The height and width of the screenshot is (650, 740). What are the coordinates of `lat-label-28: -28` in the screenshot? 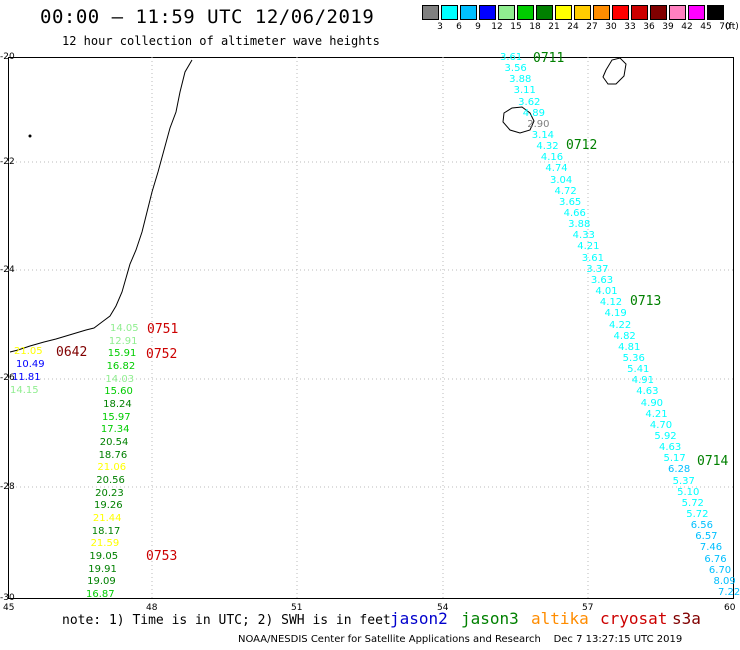 It's located at (7, 487).